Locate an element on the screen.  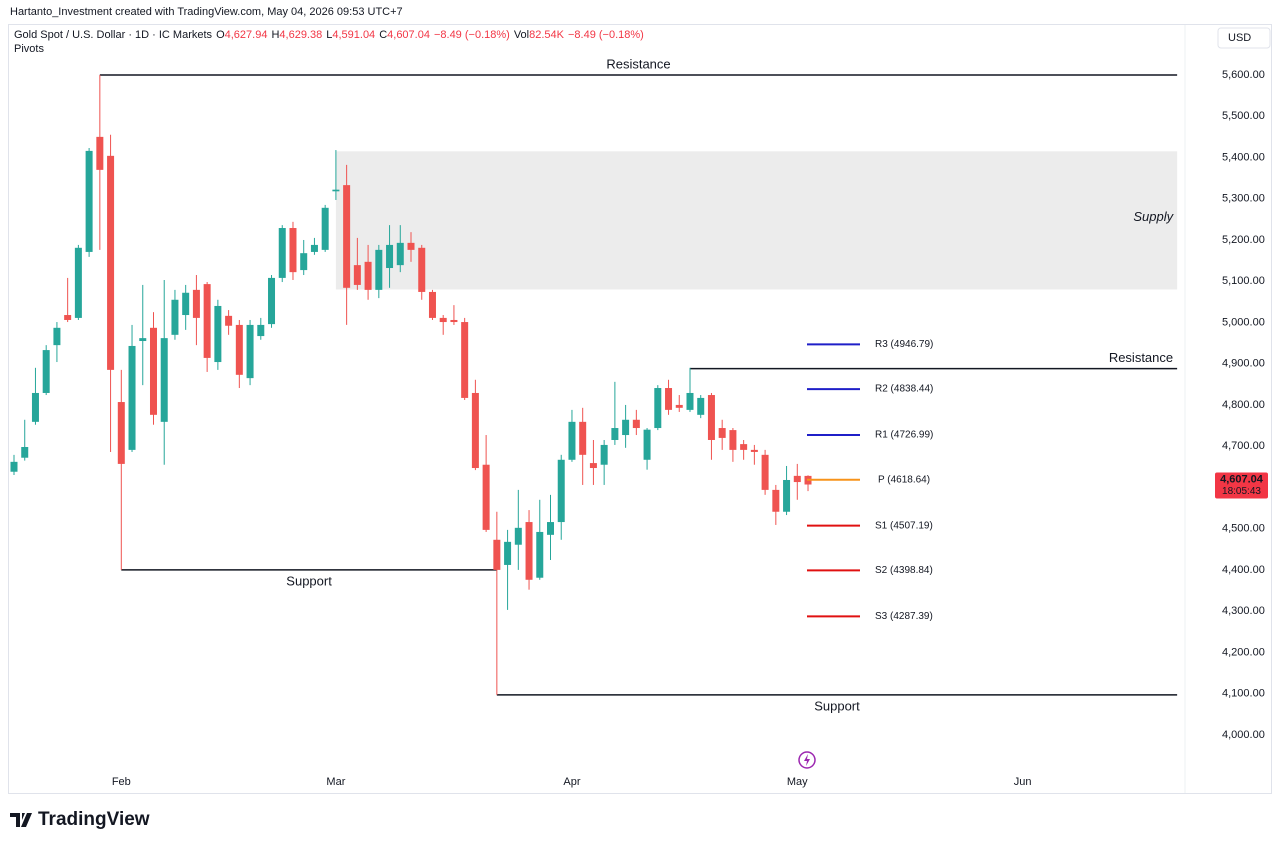
price-tag-label: 4,607.04 is located at coordinates (1242, 479).